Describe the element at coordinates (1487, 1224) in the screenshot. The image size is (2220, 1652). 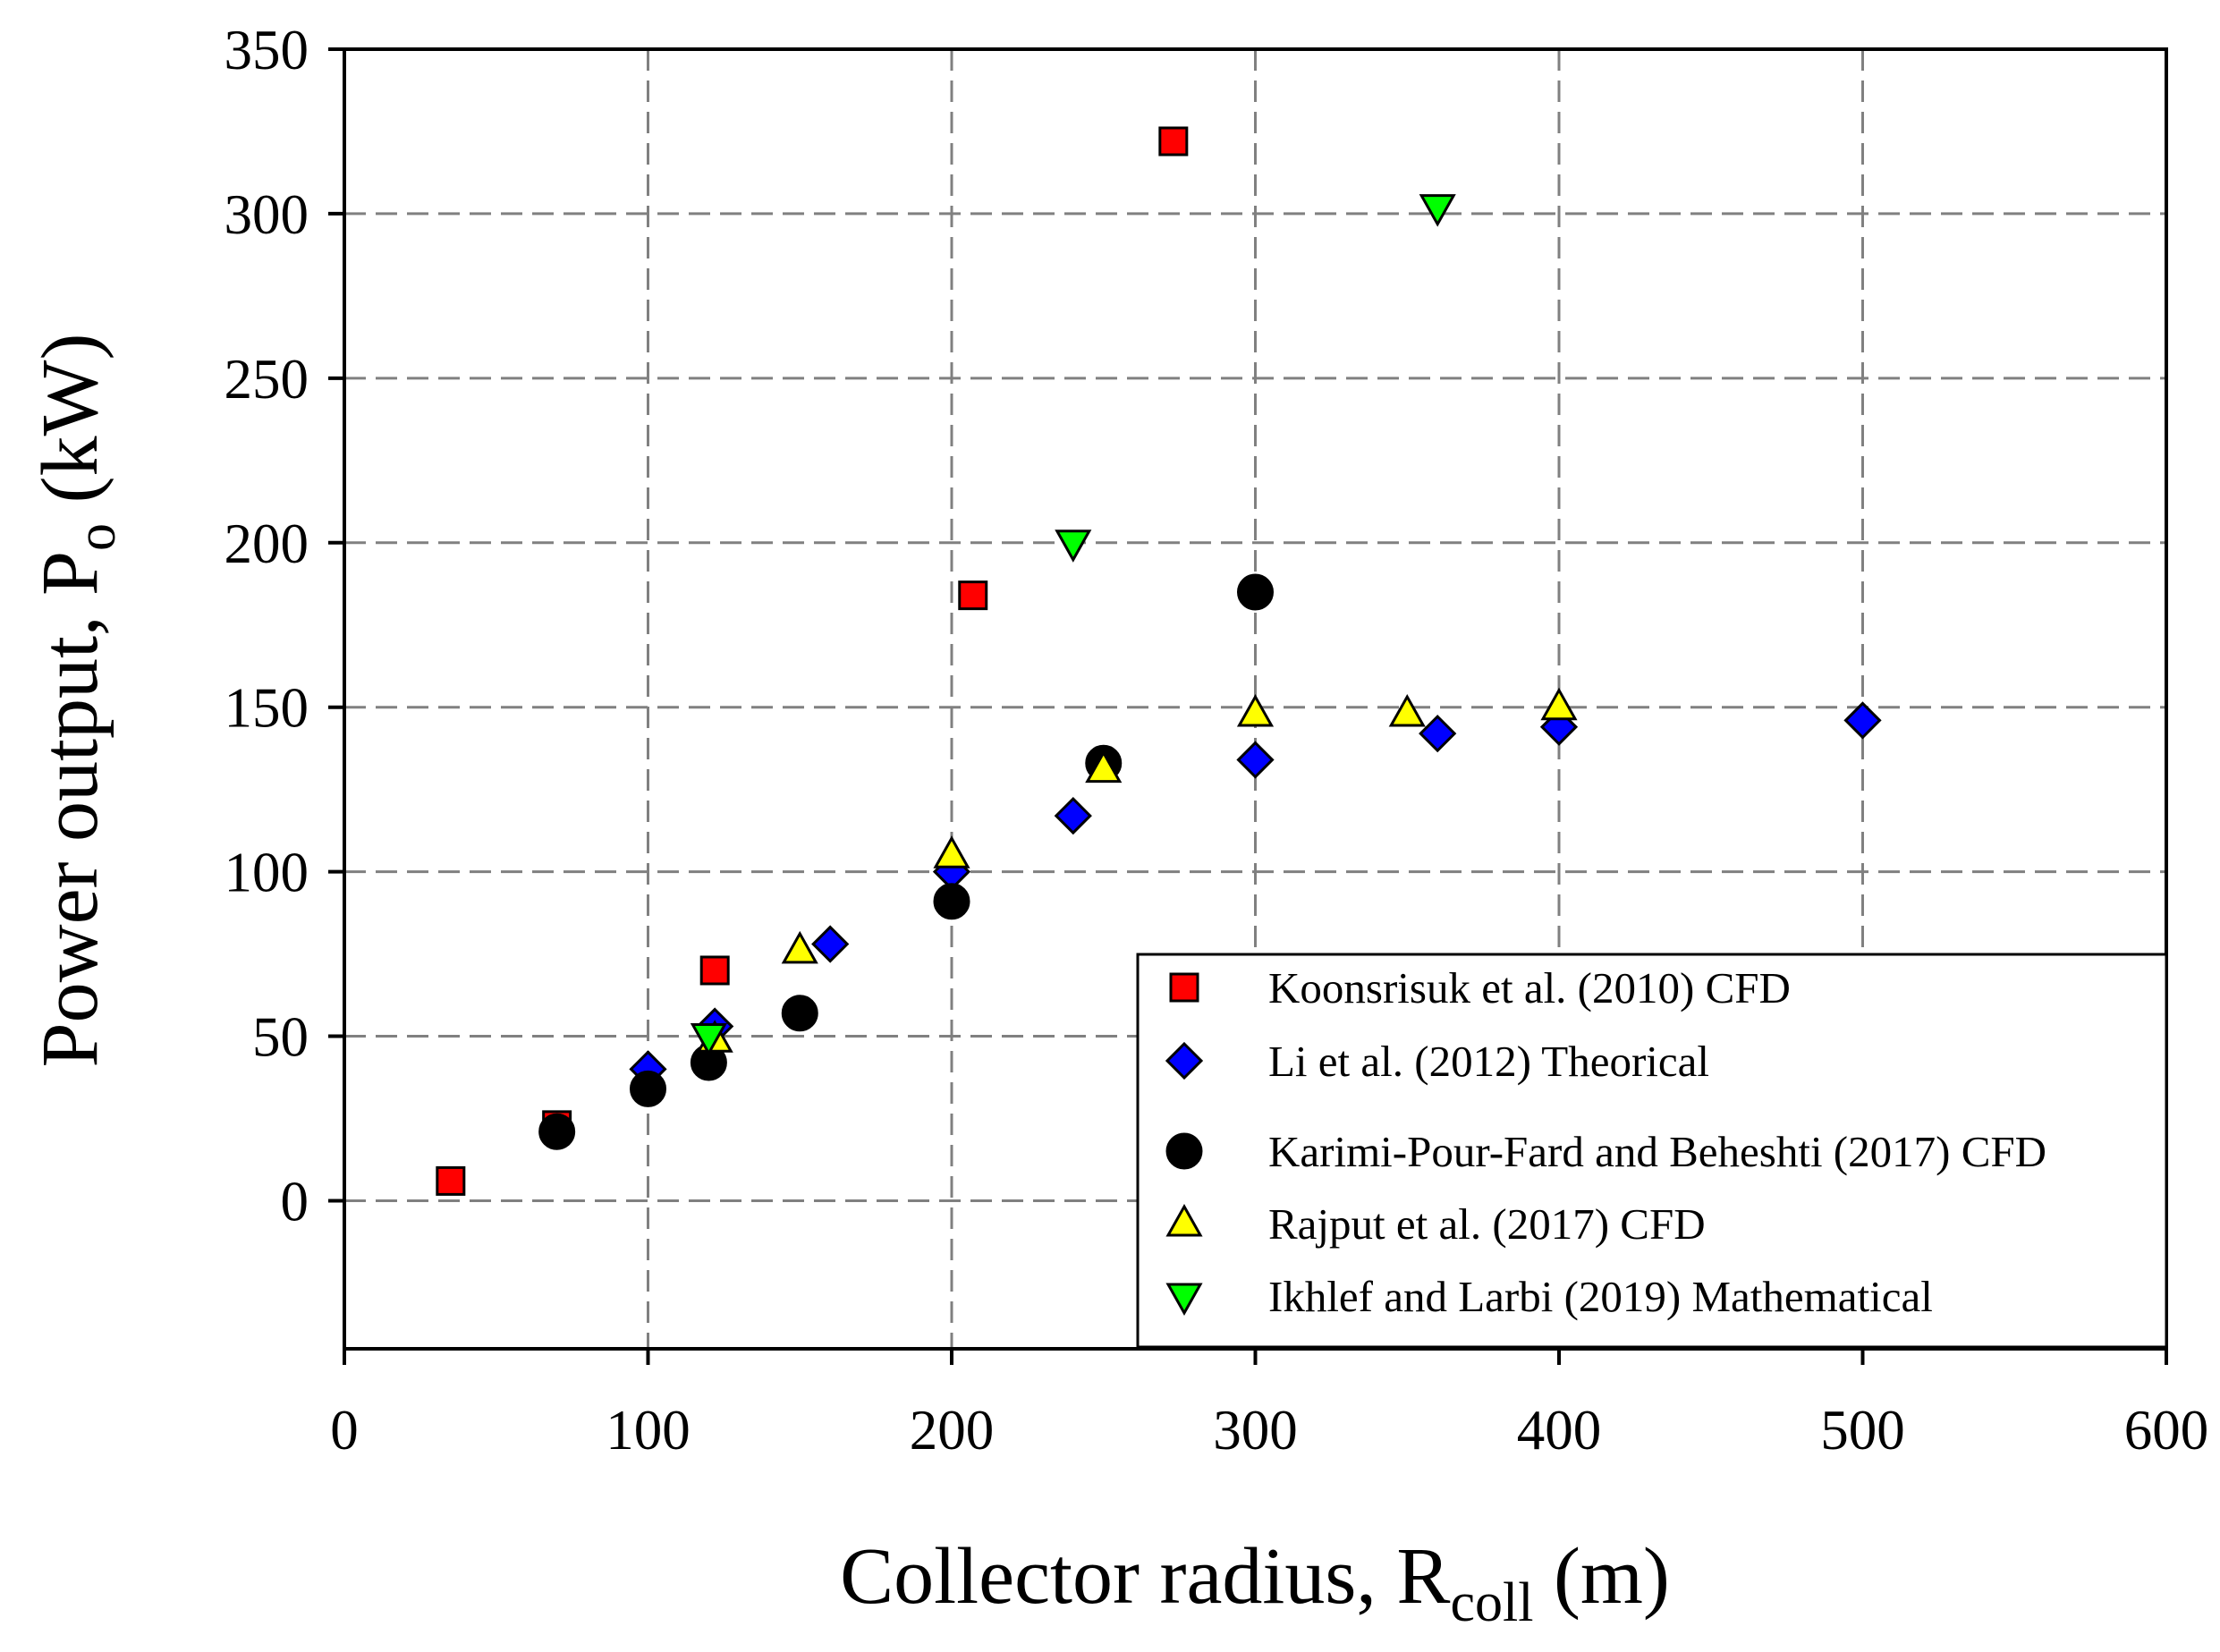
I see `legend-label: Rajput et al. (2017) CFD` at that location.